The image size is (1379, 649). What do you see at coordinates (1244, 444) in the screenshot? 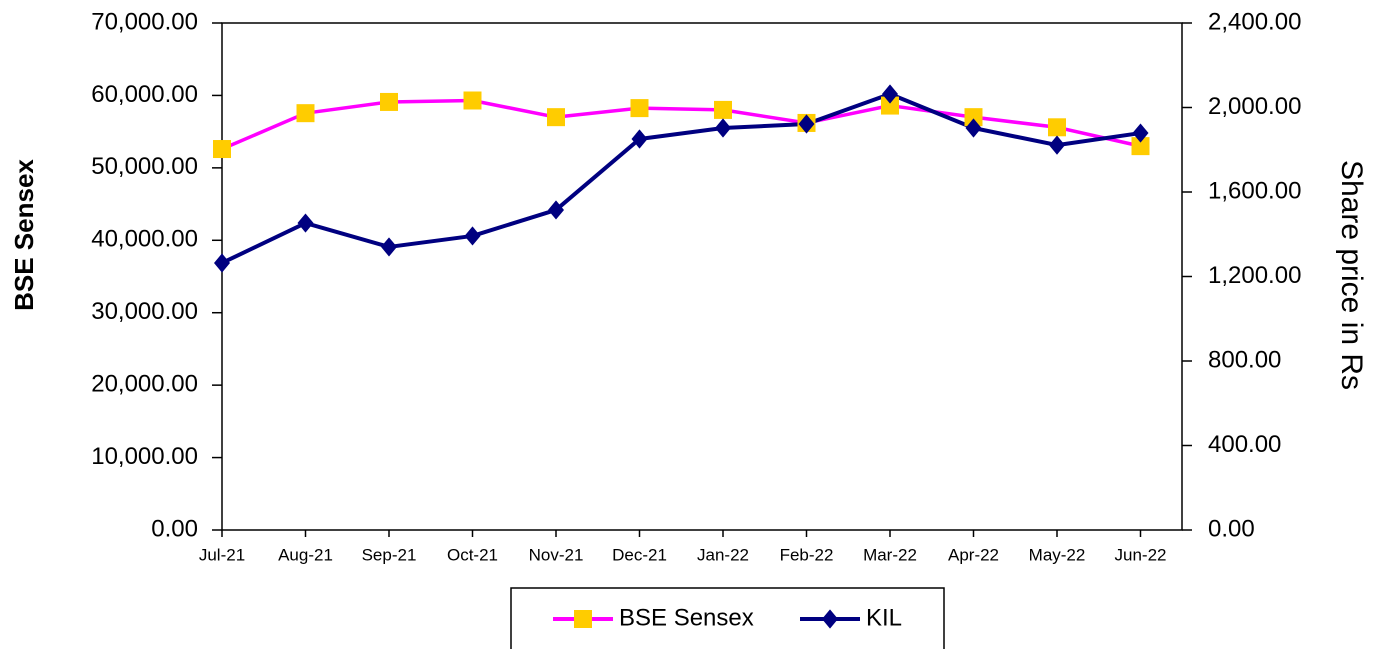
I see `y2-tick-label: 400.00` at bounding box center [1244, 444].